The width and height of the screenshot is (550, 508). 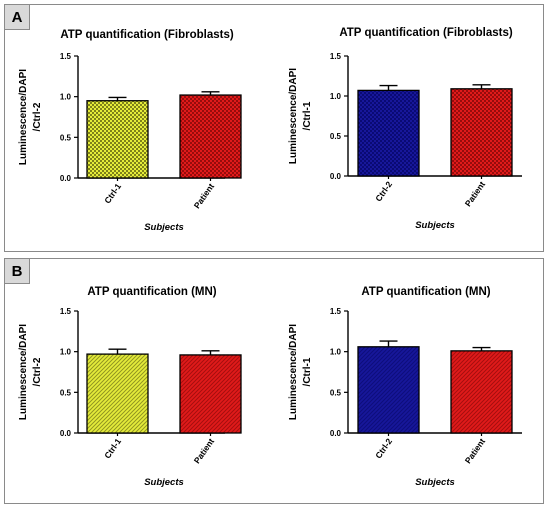 What do you see at coordinates (17, 17) in the screenshot?
I see `panel-label-a: A` at bounding box center [17, 17].